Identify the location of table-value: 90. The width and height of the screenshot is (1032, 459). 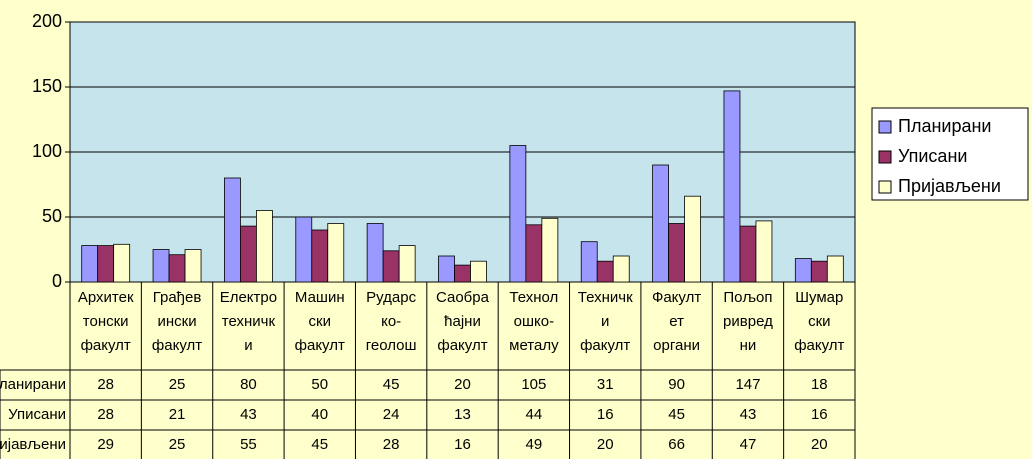
(676, 384).